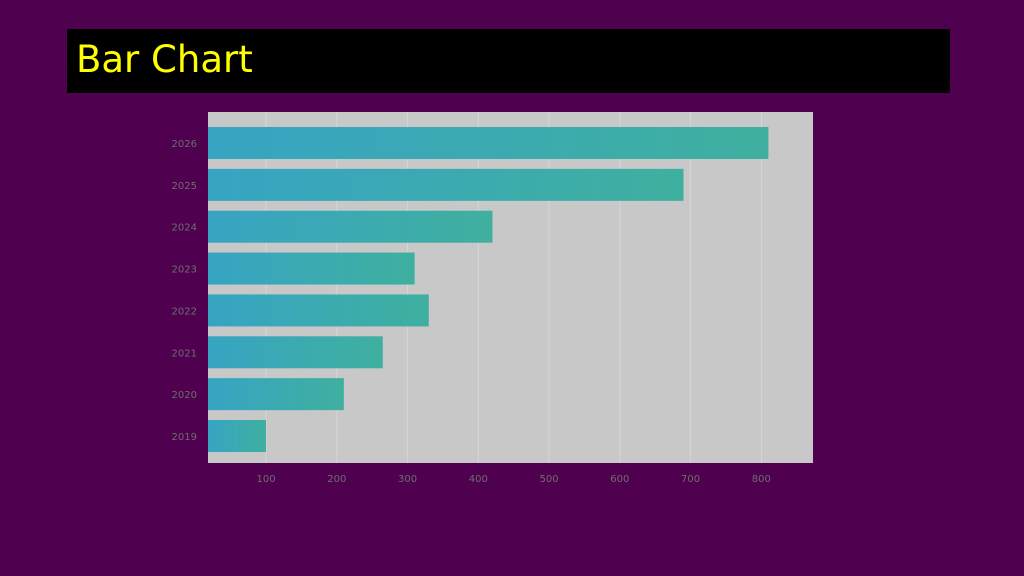 The height and width of the screenshot is (576, 1024). I want to click on y-tick-label-2026: 2026, so click(184, 144).